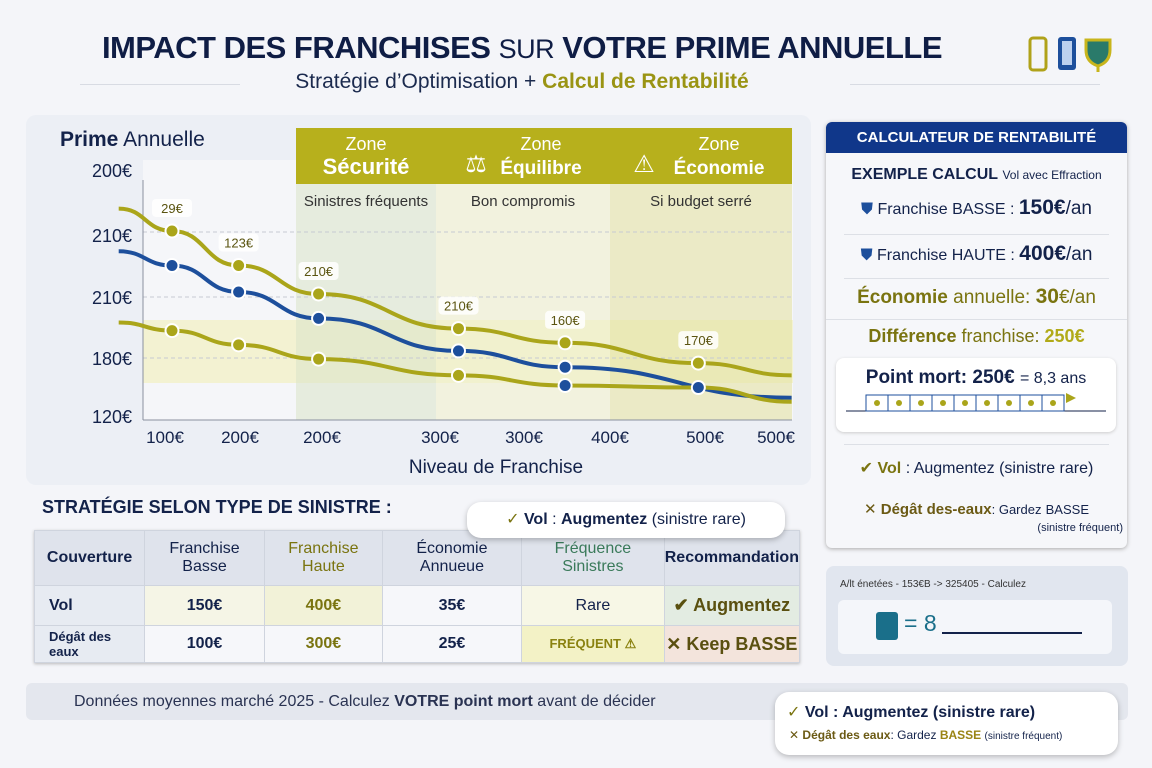 The width and height of the screenshot is (1152, 768). What do you see at coordinates (976, 336) in the screenshot?
I see `franchise-difference: Différence franchise: 250€` at bounding box center [976, 336].